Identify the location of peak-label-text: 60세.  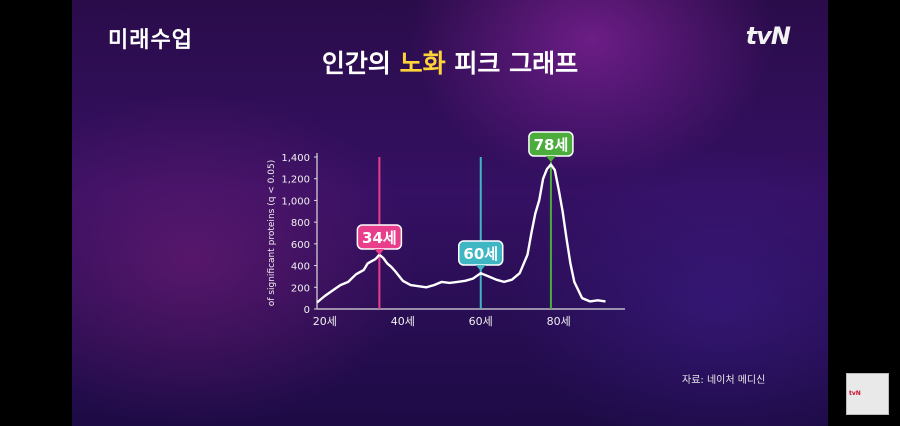
(480, 254).